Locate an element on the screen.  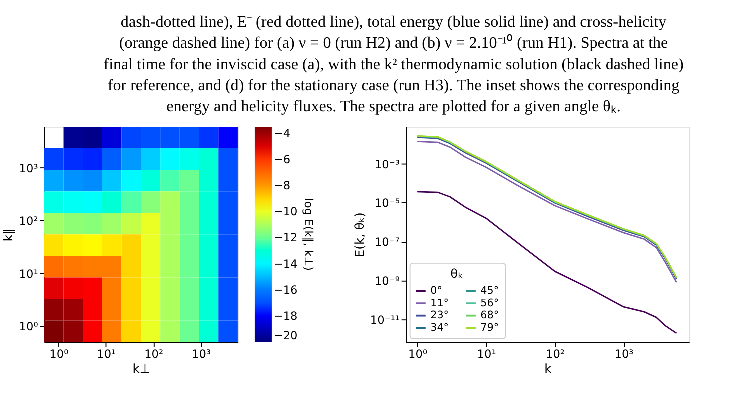
color-bar-label: −20 is located at coordinates (286, 335).